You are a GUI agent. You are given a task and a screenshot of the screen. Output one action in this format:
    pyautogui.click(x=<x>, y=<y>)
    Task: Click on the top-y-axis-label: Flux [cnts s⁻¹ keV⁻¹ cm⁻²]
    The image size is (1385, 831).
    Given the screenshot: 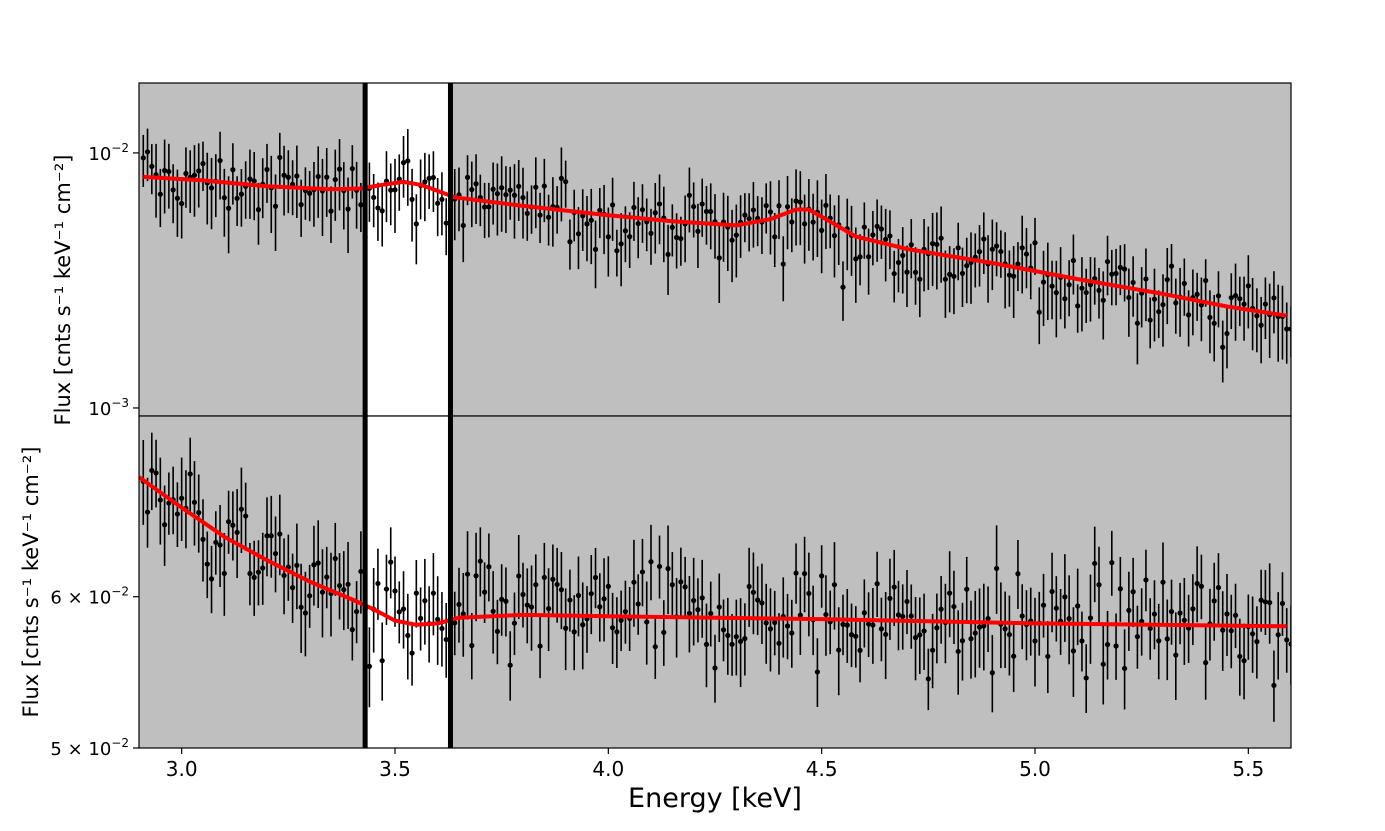 What is the action you would take?
    pyautogui.click(x=63, y=290)
    